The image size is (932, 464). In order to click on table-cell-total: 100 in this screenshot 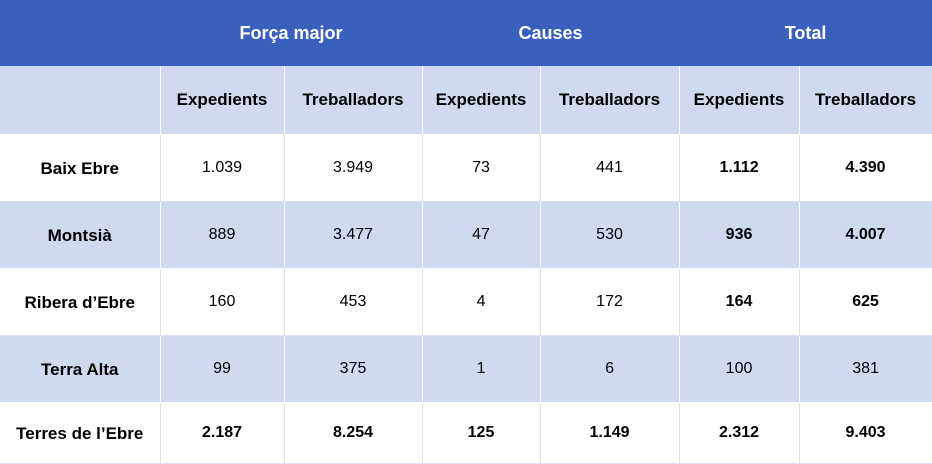, I will do `click(739, 369)`.